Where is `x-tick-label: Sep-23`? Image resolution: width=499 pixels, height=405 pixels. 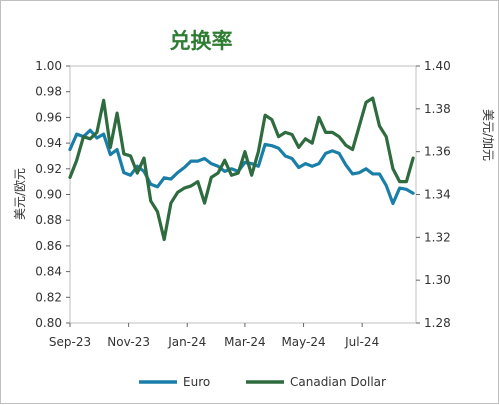
x-tick-label: Sep-23 is located at coordinates (70, 342).